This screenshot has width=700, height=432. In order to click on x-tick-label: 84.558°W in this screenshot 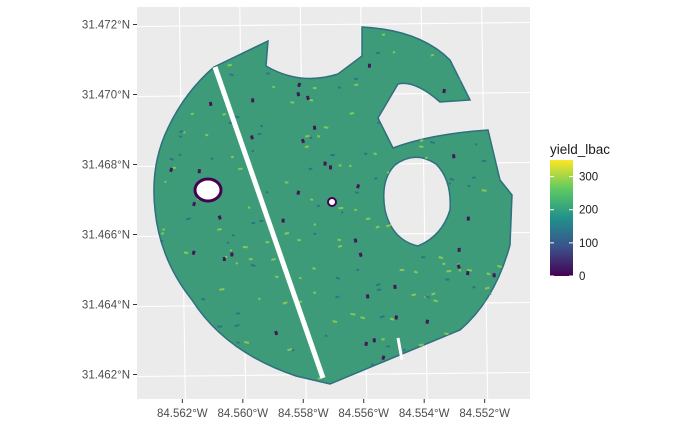, I will do `click(303, 414)`.